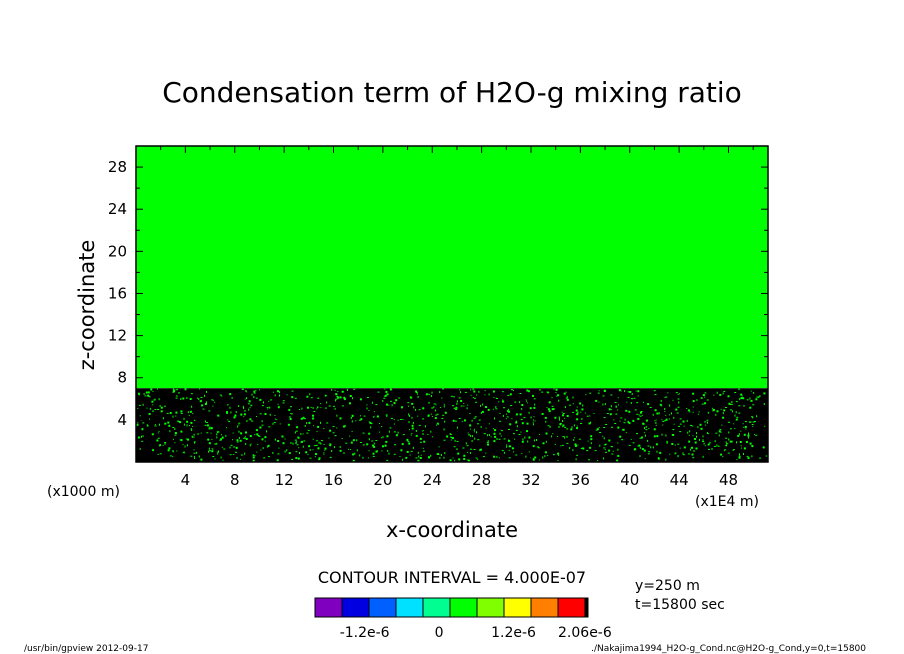  What do you see at coordinates (452, 92) in the screenshot?
I see `chart-title: Condensation term of H2O-g mixing ratio` at bounding box center [452, 92].